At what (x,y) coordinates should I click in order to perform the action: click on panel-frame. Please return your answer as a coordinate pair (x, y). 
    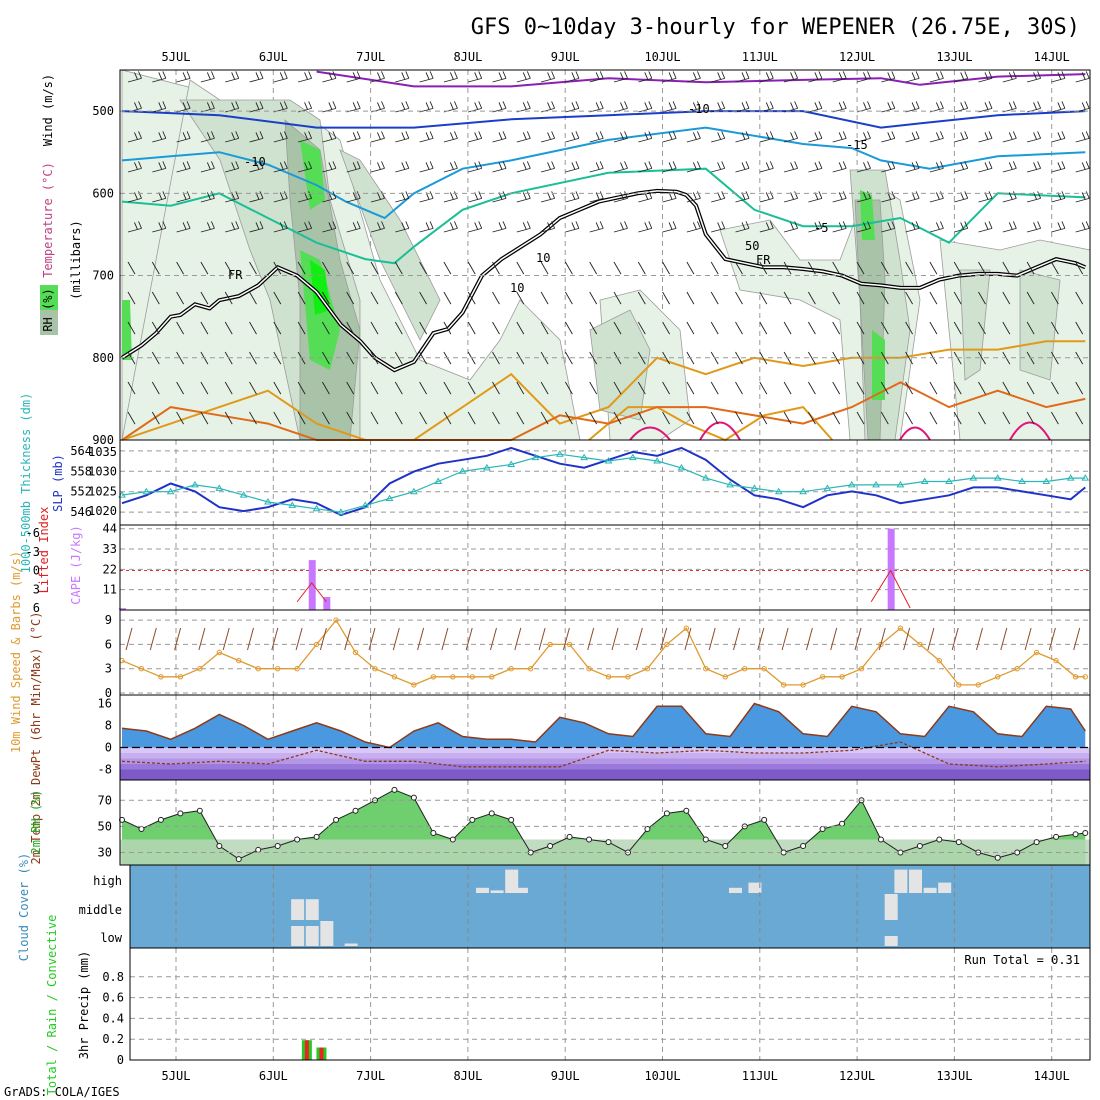
    Looking at the image, I should click on (610, 1004).